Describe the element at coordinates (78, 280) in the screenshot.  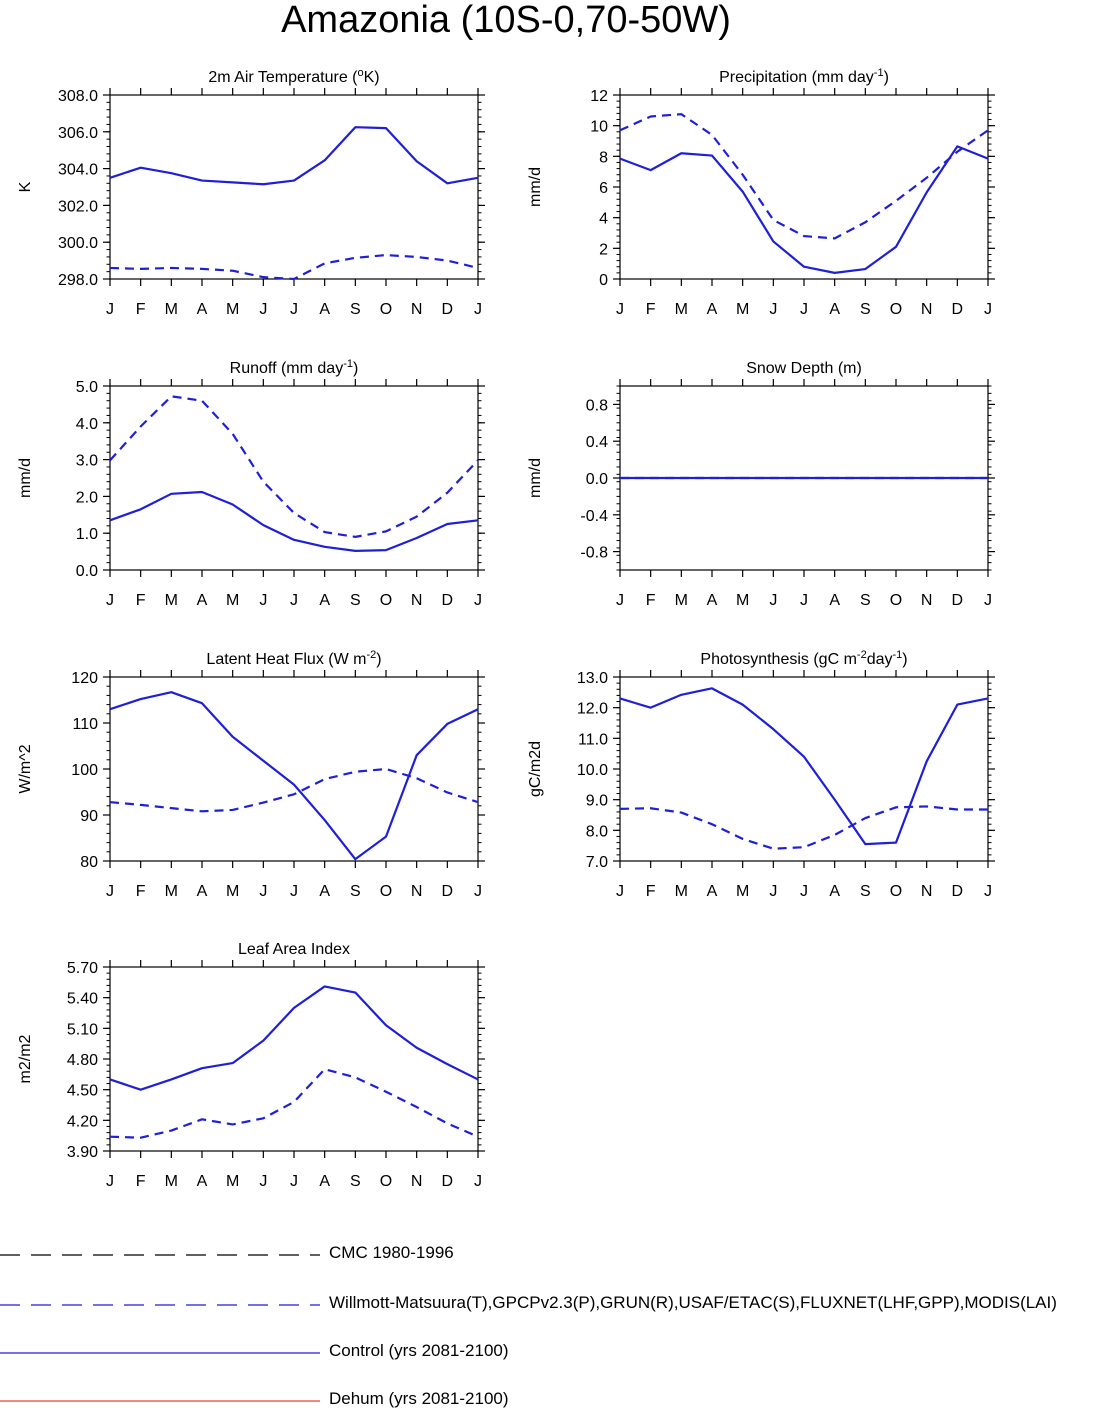
I see `y-tick-label: 298.0` at that location.